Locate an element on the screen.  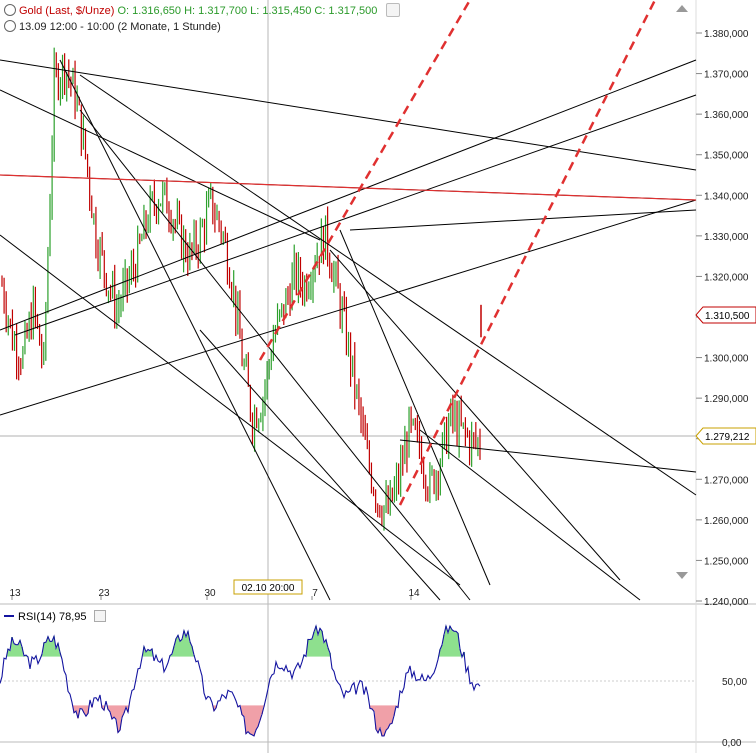
settings-icon is located at coordinates (393, 10).